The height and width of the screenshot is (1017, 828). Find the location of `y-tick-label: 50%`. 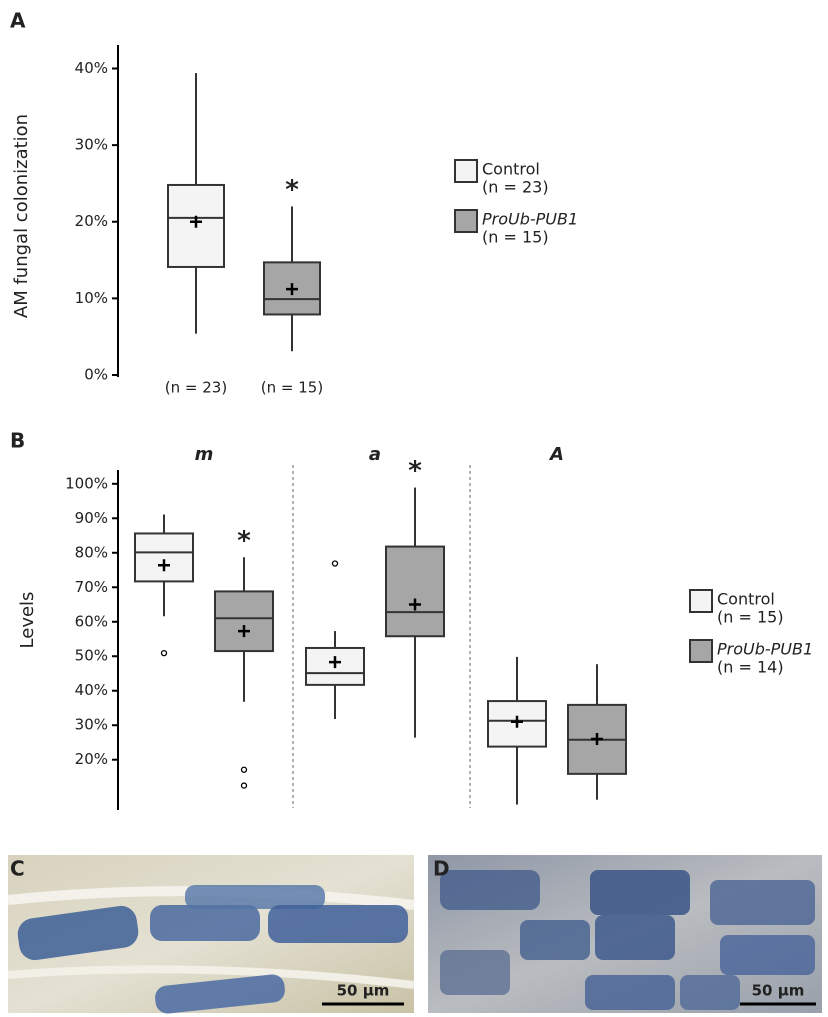

y-tick-label: 50% is located at coordinates (91, 656).